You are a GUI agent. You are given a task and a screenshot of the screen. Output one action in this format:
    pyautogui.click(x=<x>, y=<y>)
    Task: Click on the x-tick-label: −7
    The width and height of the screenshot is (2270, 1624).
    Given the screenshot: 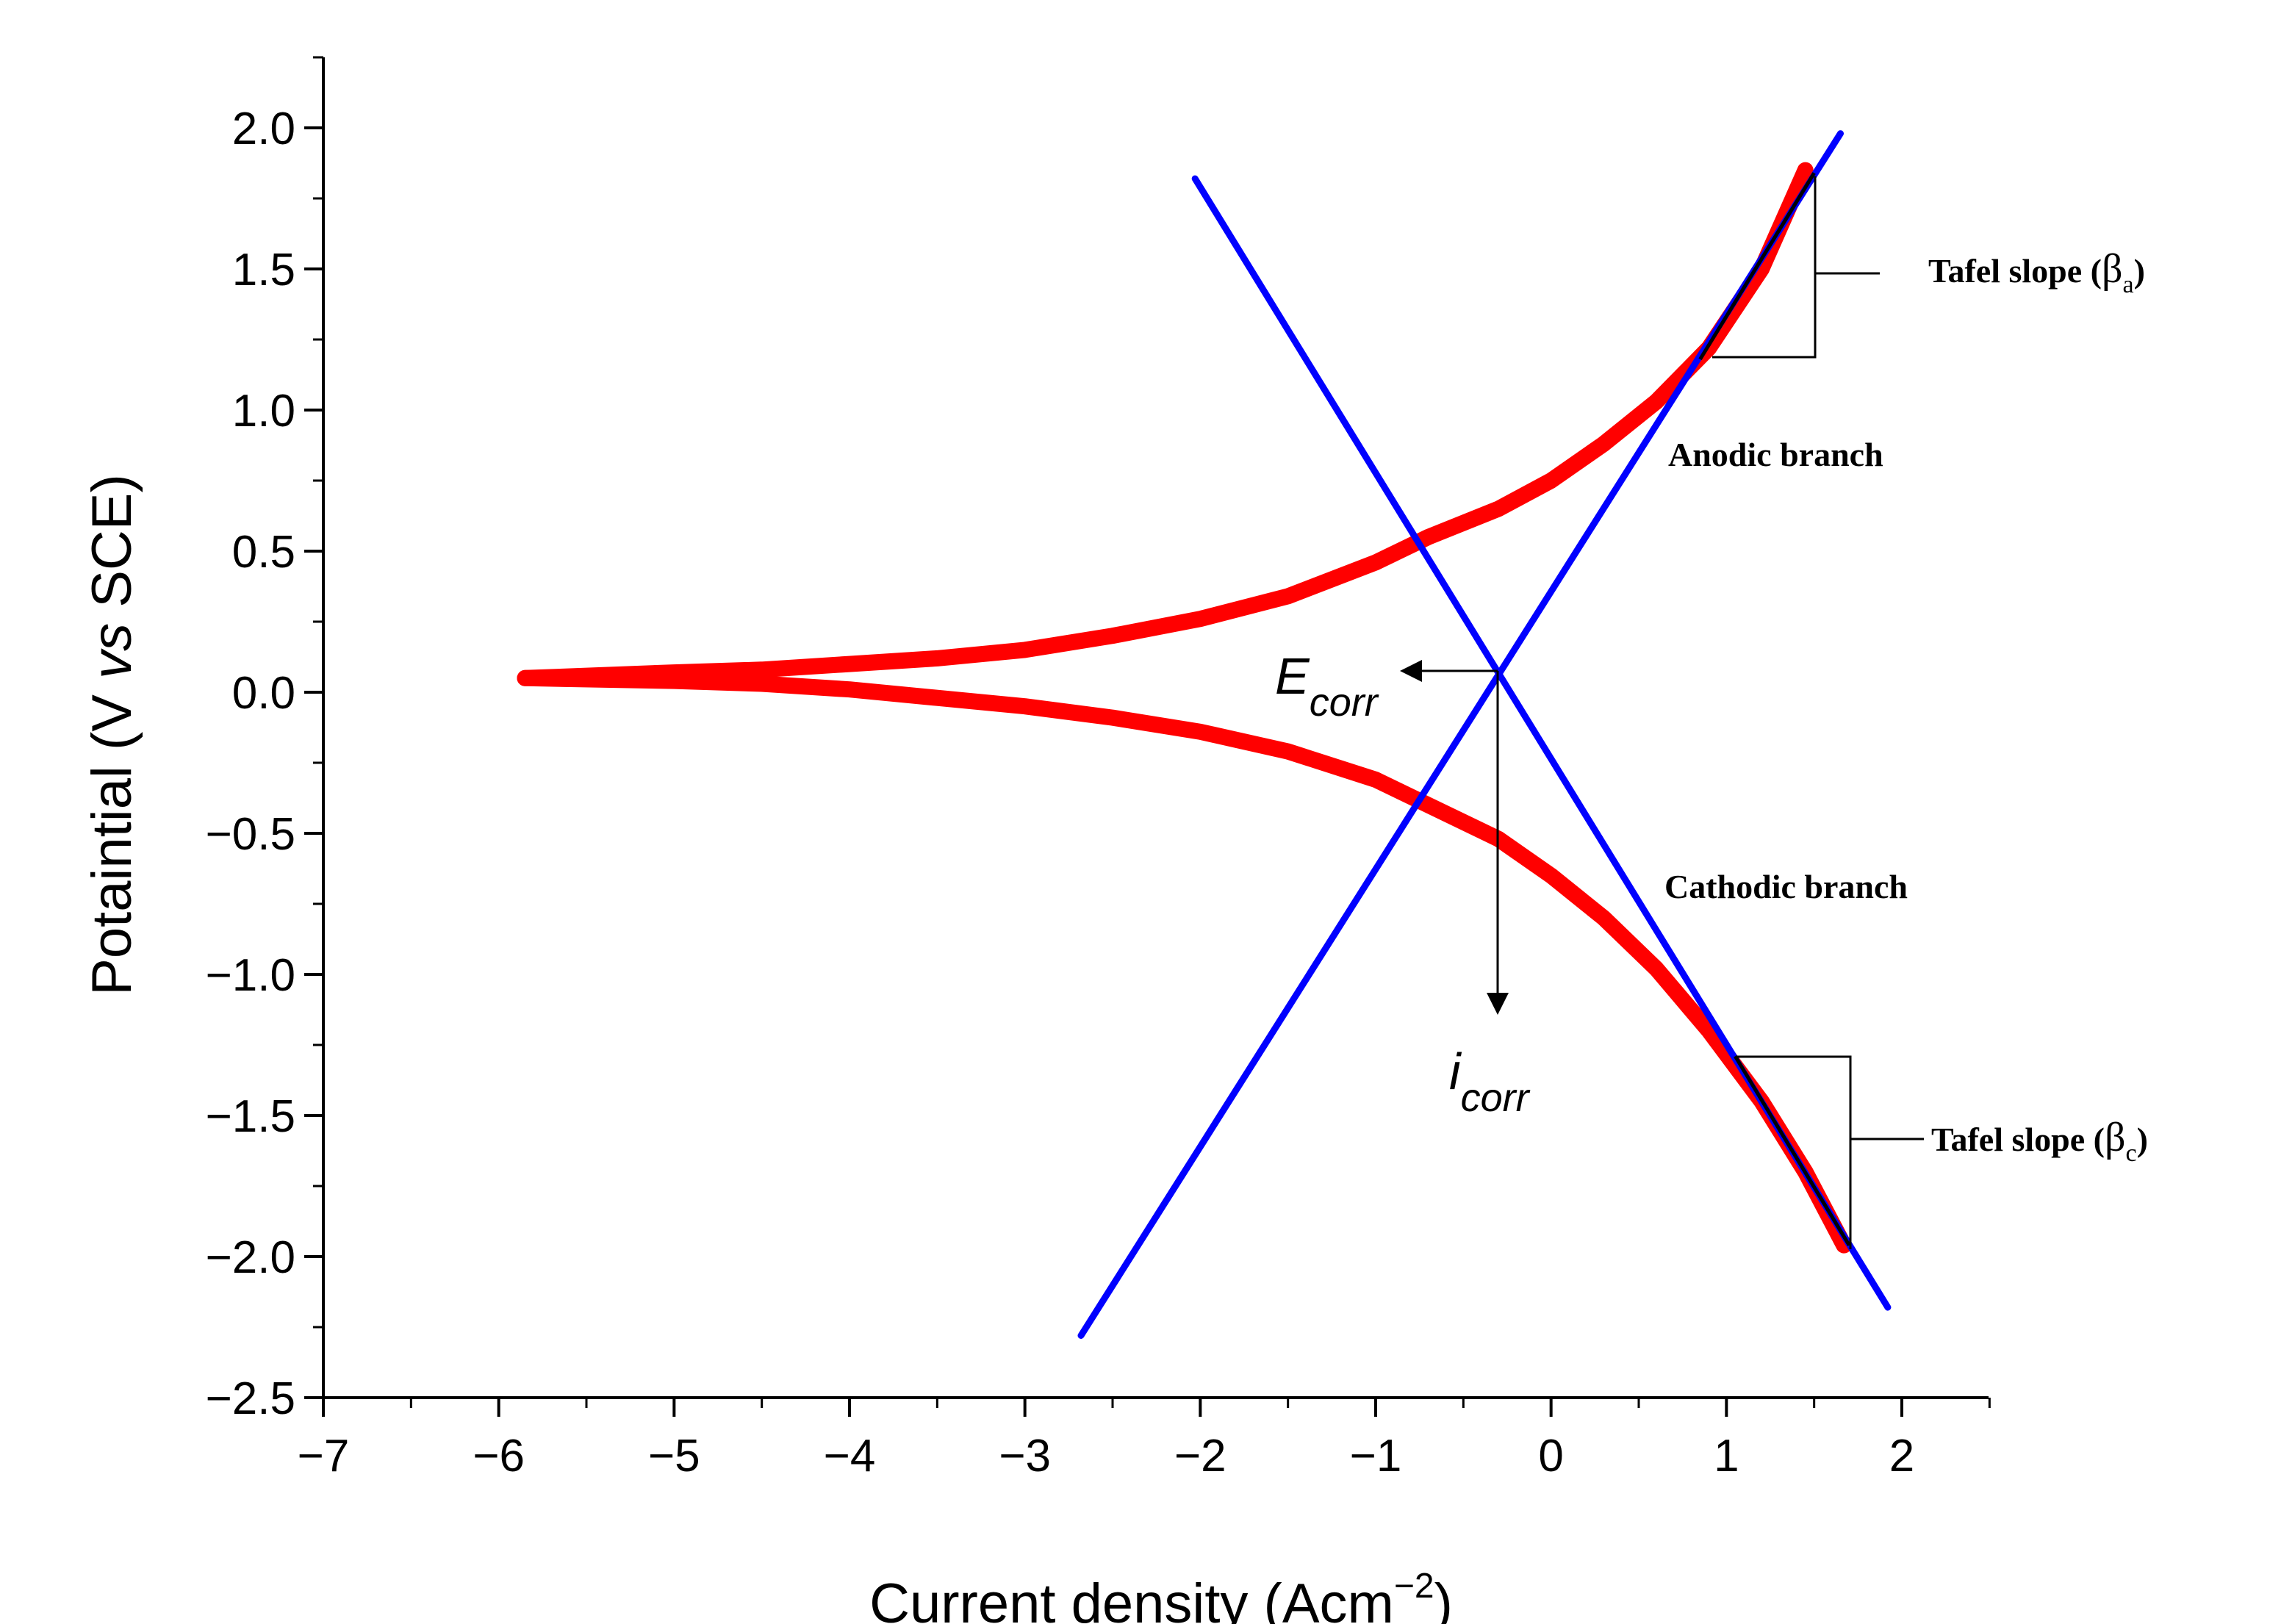 What is the action you would take?
    pyautogui.click(x=324, y=1456)
    